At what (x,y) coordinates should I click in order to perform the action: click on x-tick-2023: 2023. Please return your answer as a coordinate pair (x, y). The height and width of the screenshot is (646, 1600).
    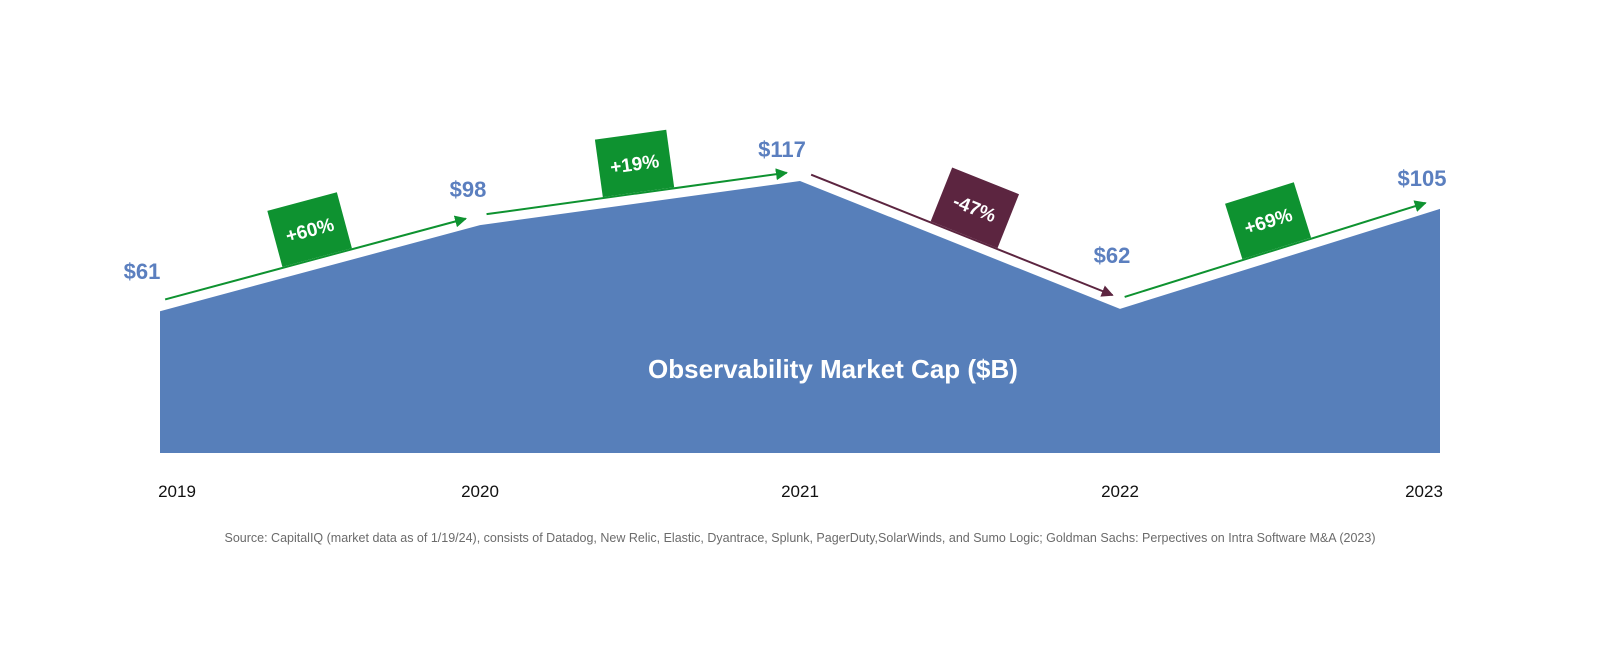
    Looking at the image, I should click on (1424, 491).